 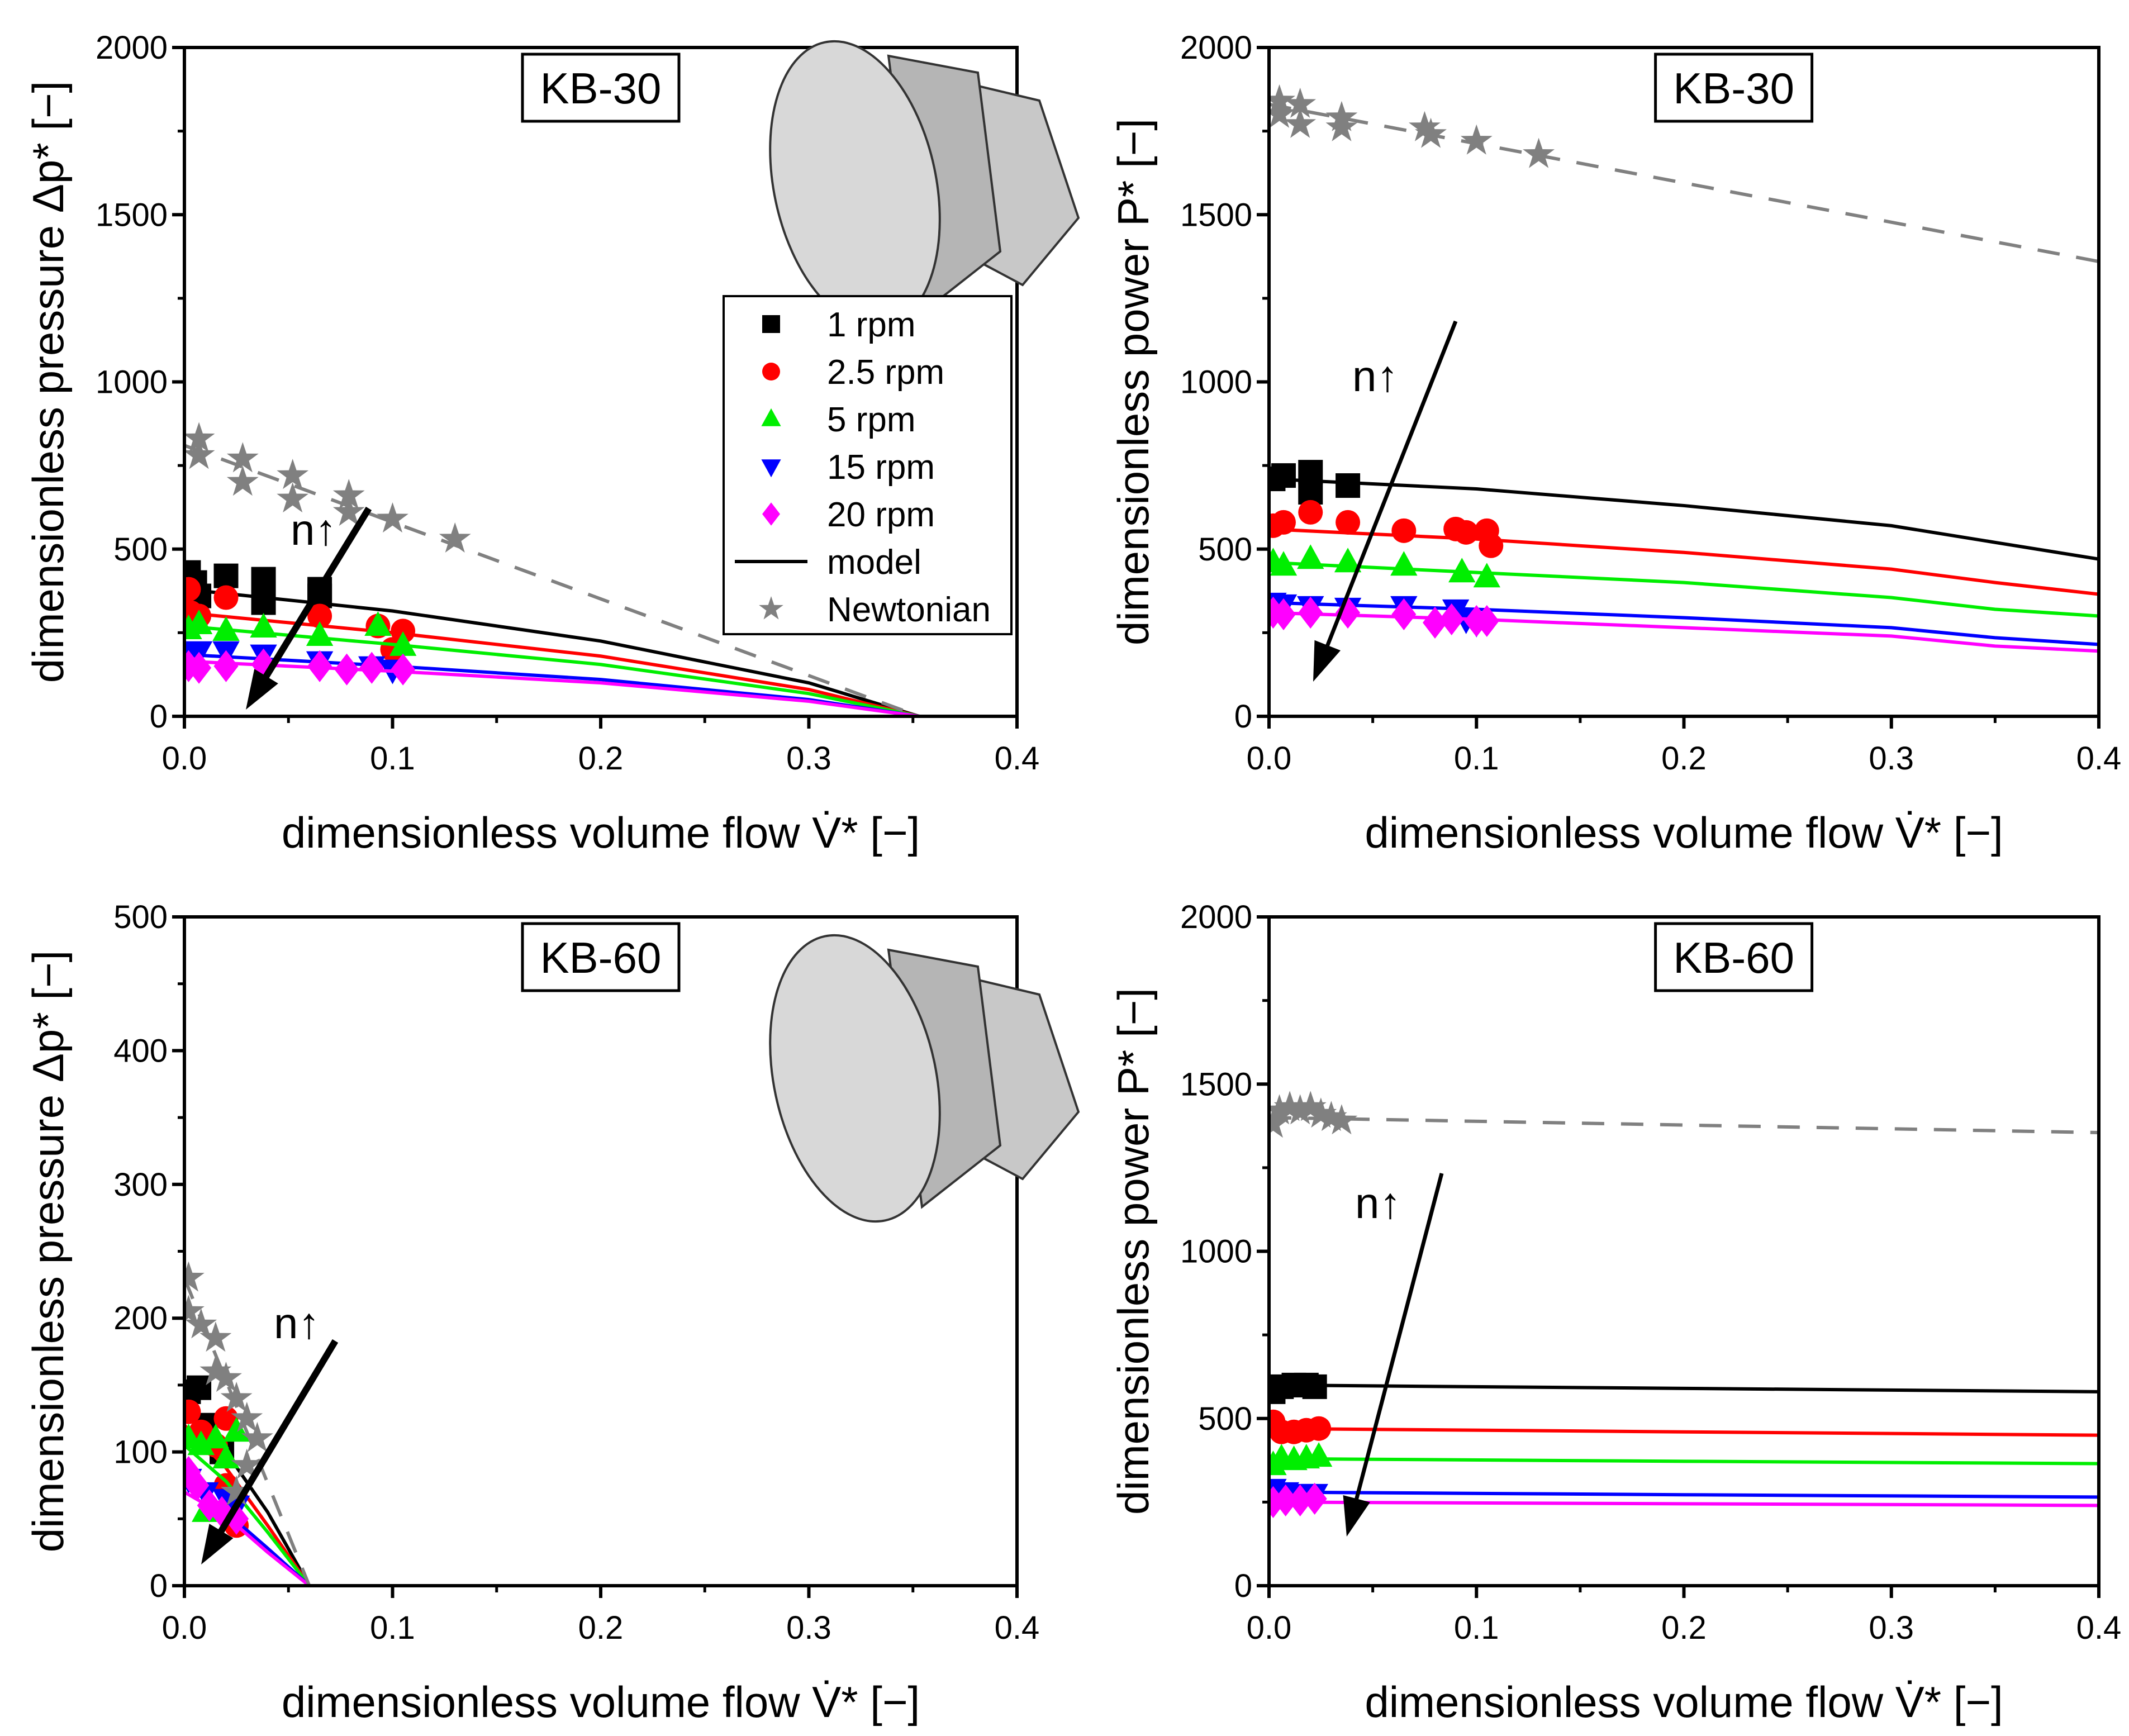 What do you see at coordinates (184, 1628) in the screenshot?
I see `x-tick-label: 0.0` at bounding box center [184, 1628].